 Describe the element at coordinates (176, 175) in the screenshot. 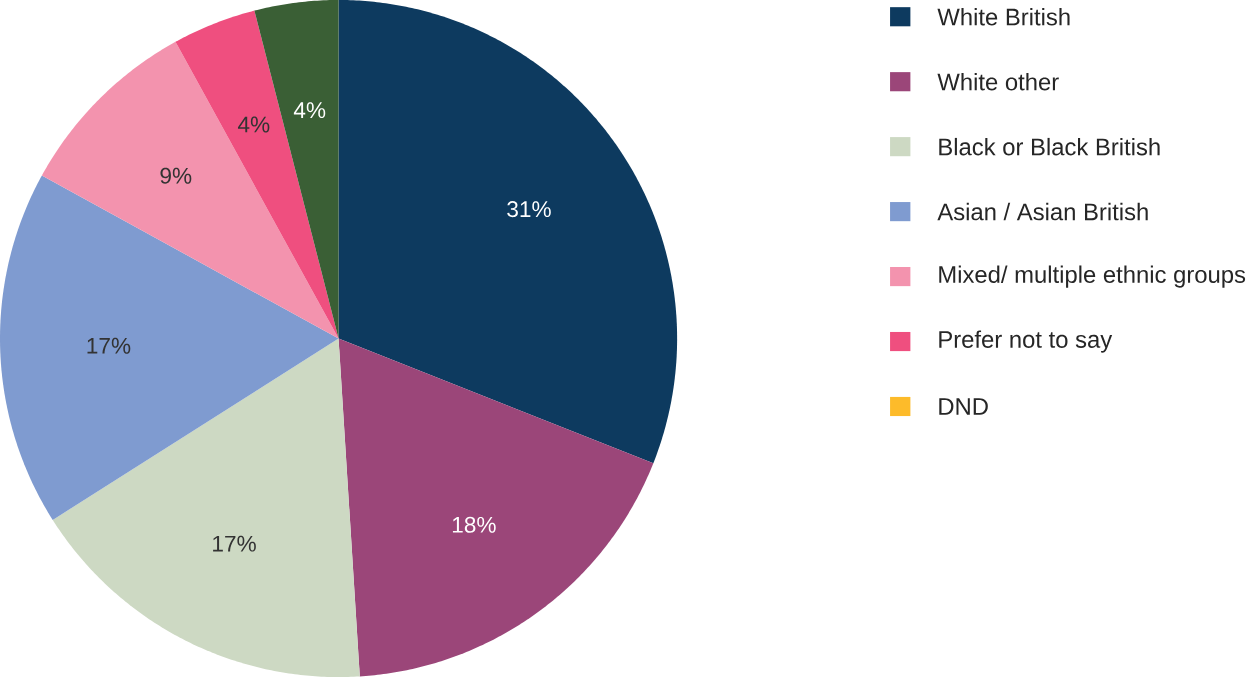

I see `data-label: 9%` at that location.